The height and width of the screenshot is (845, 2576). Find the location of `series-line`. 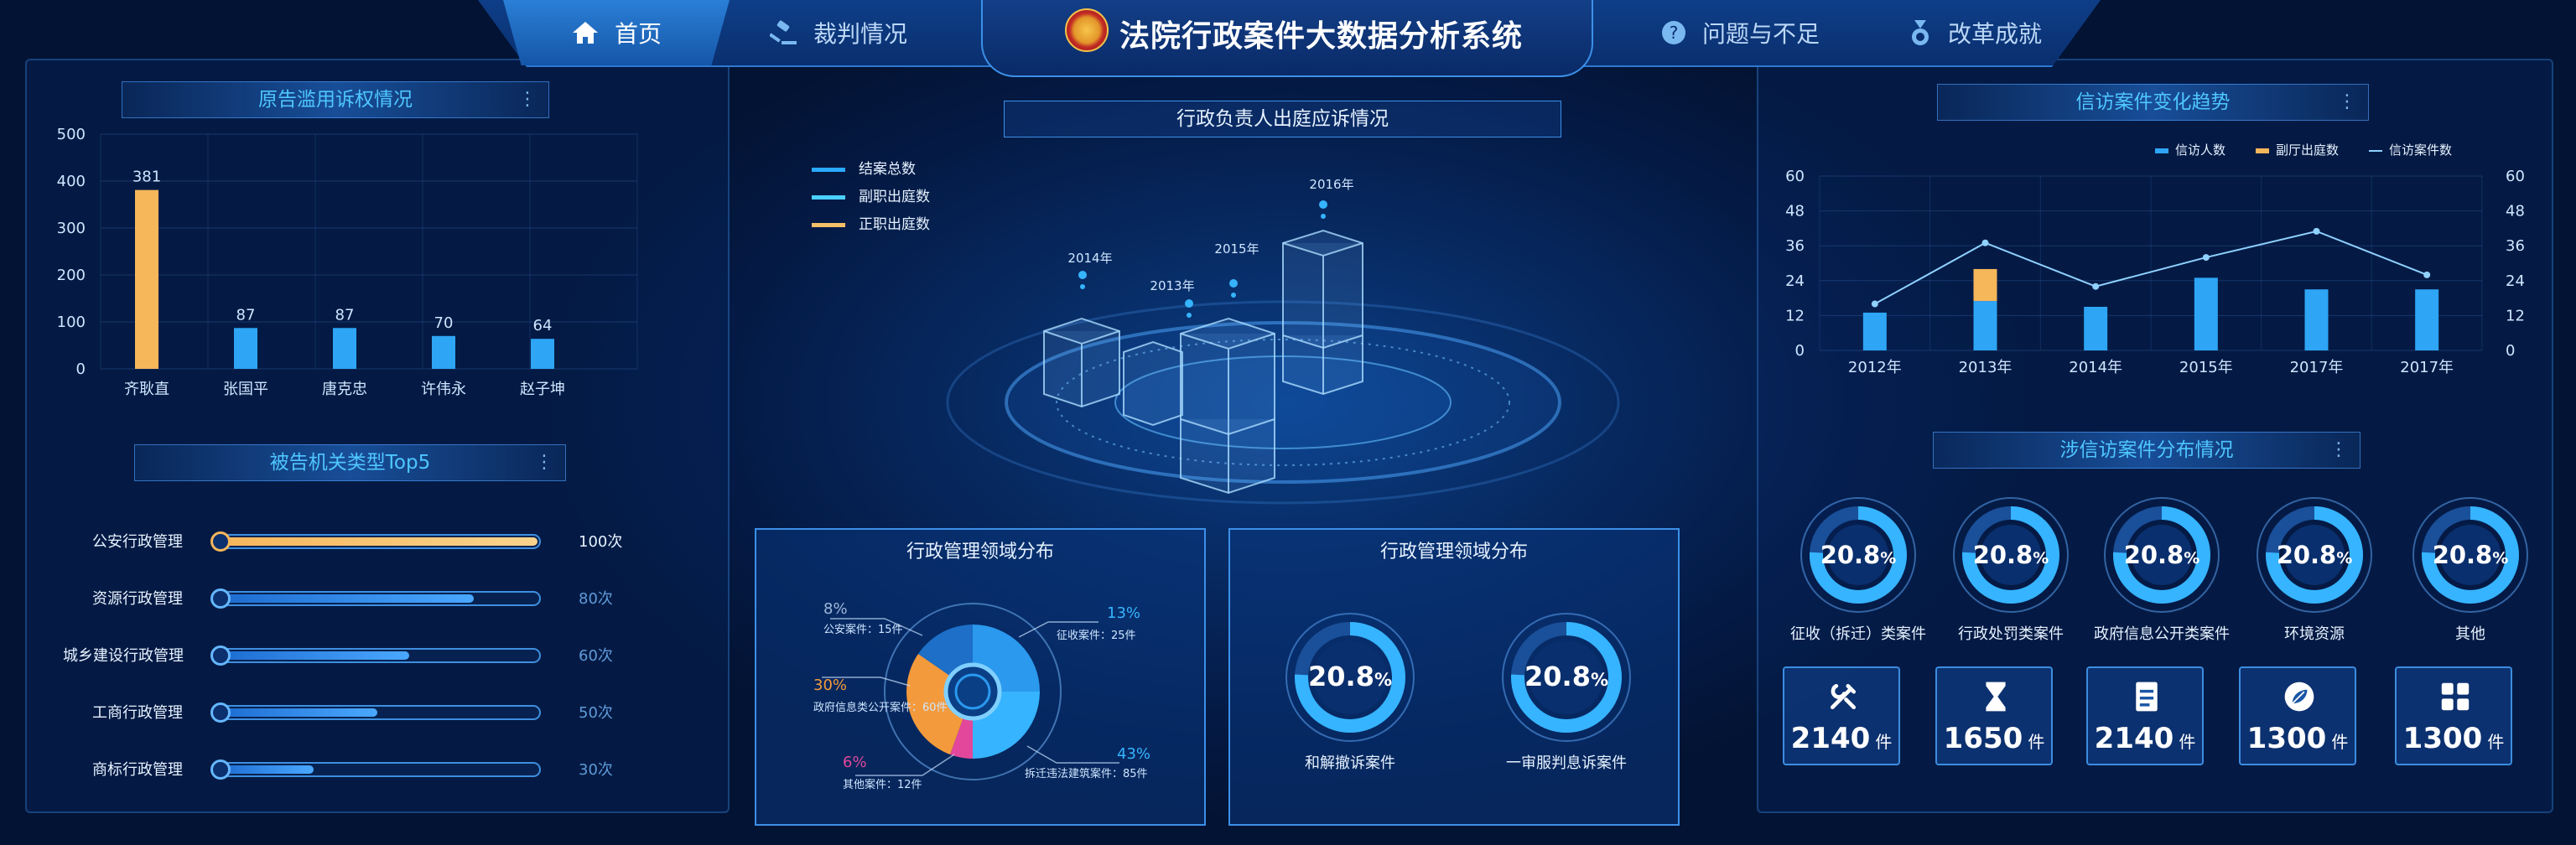

series-line is located at coordinates (2151, 267).